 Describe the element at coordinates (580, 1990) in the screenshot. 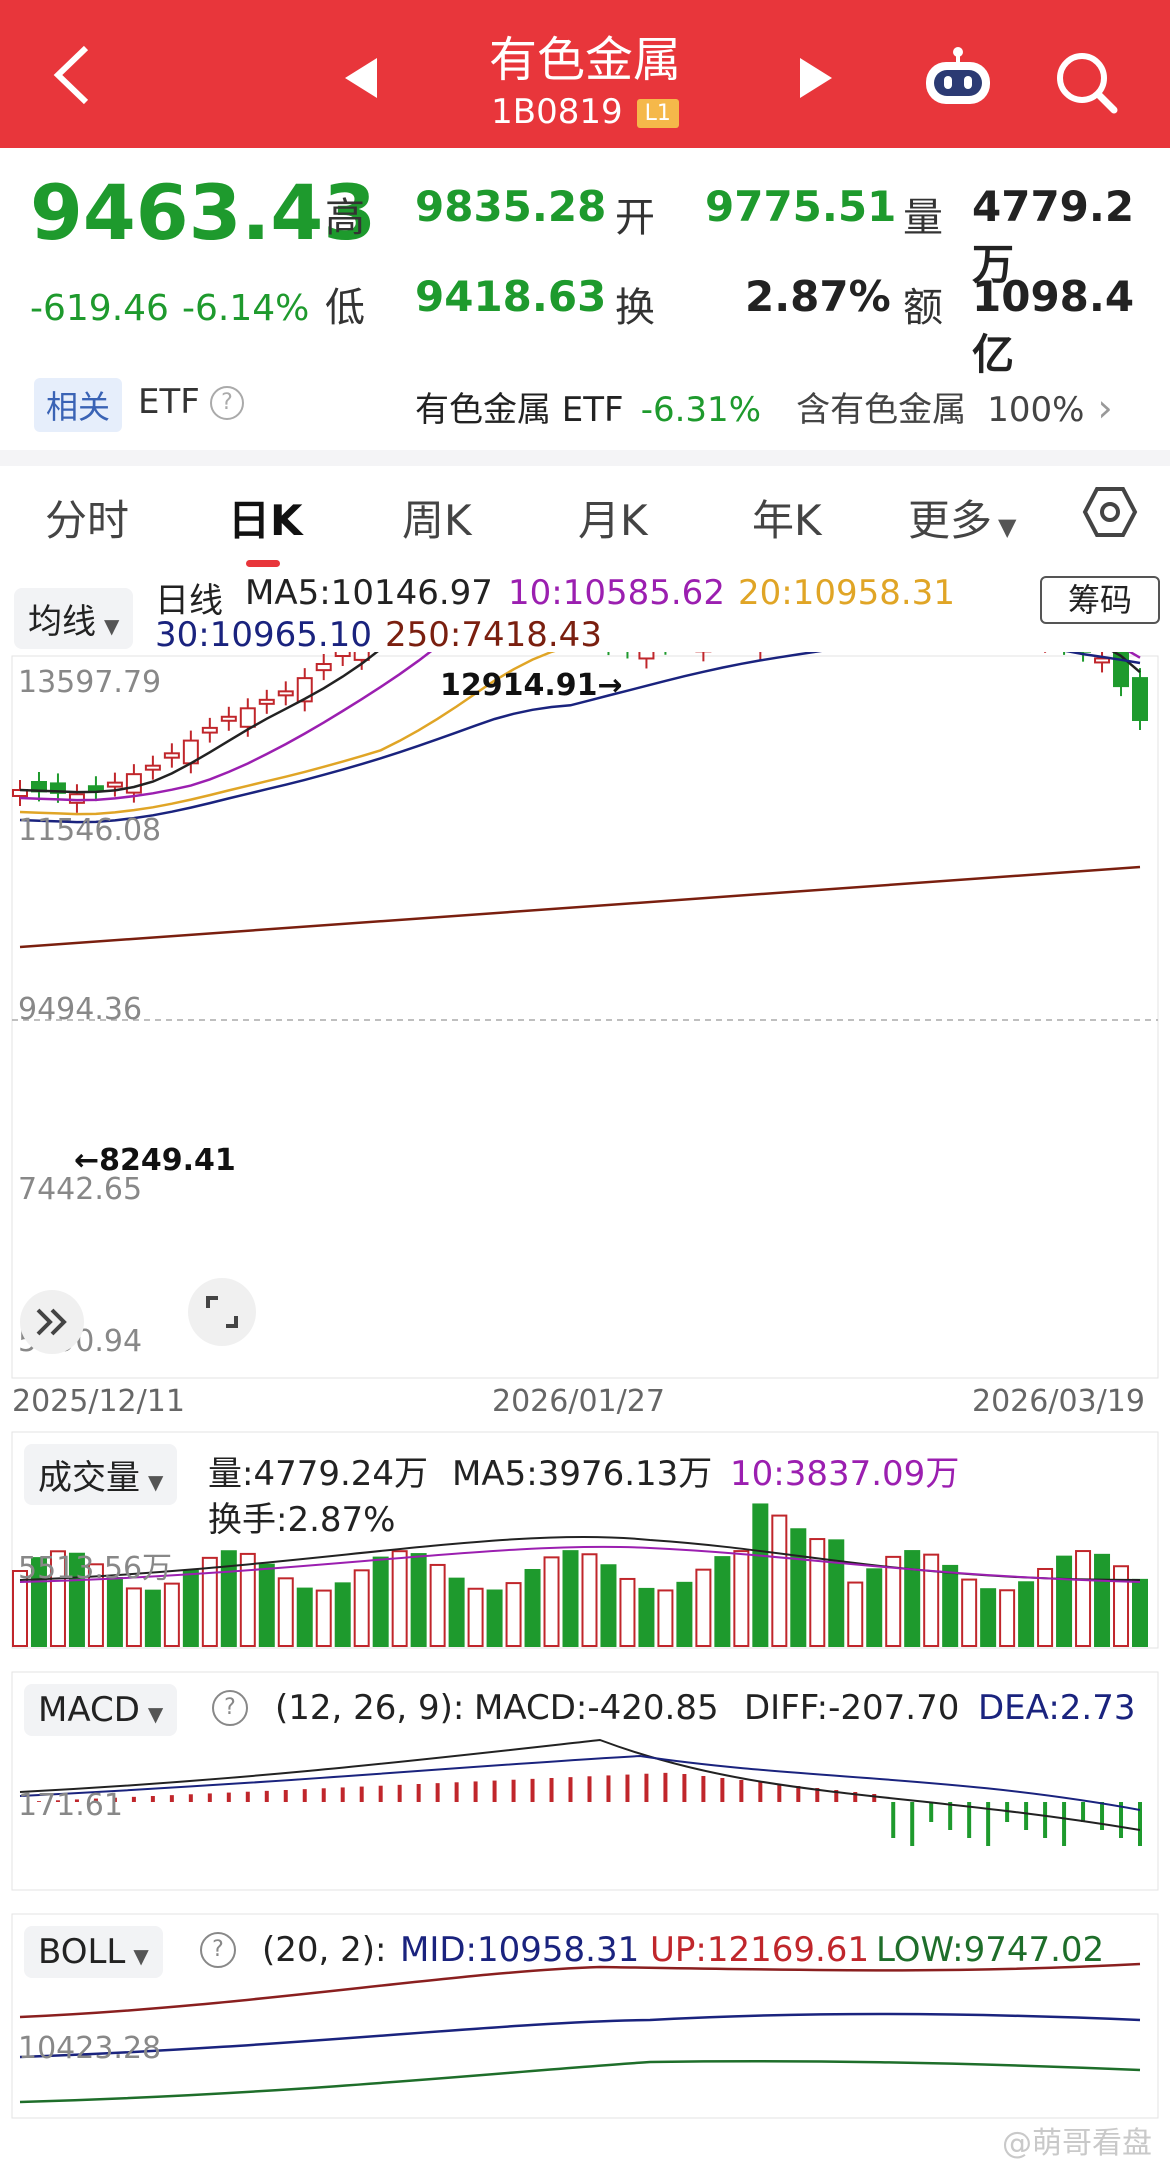

I see `boll-up-line` at that location.